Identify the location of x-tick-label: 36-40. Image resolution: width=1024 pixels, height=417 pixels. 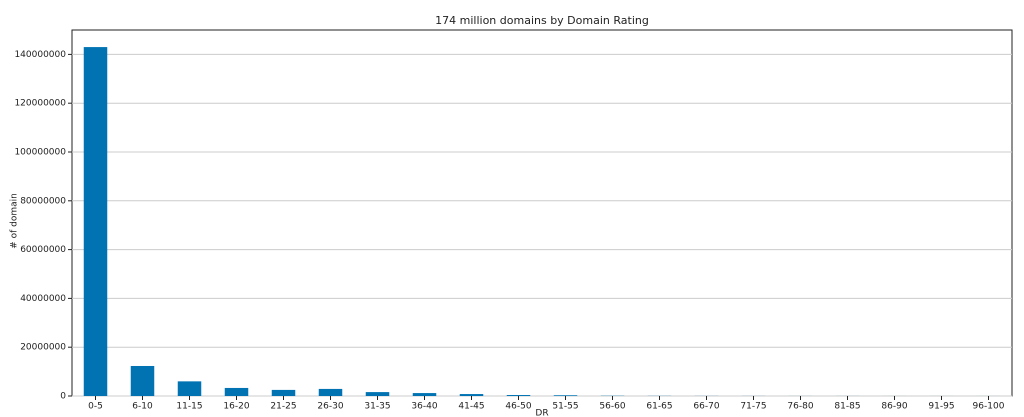
(424, 407).